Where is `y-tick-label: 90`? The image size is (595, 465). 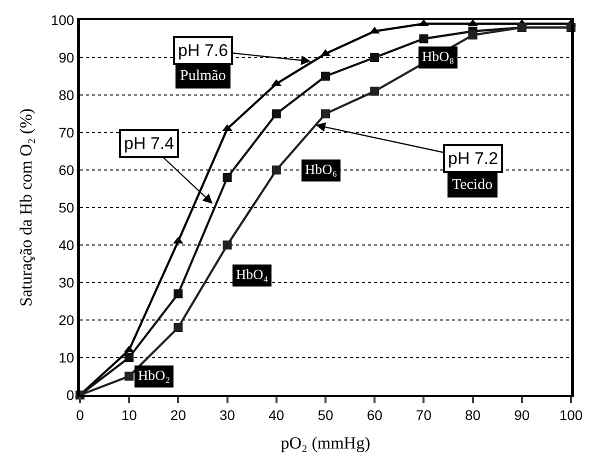 y-tick-label: 90 is located at coordinates (66, 57).